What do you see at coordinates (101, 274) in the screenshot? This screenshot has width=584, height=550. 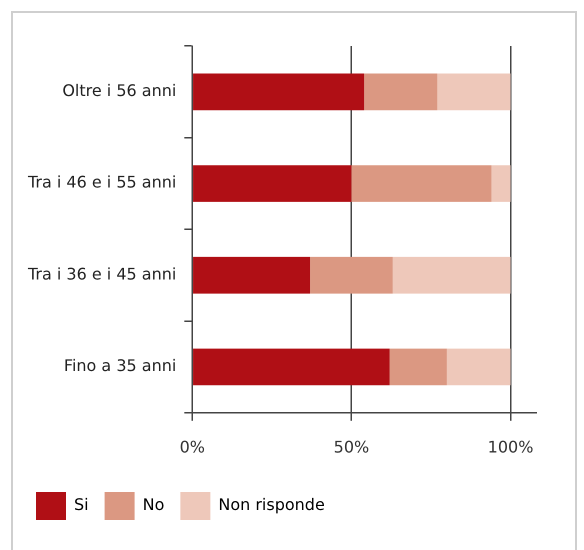 I see `y-tick-label: Tra i 36 e i 45 anni` at bounding box center [101, 274].